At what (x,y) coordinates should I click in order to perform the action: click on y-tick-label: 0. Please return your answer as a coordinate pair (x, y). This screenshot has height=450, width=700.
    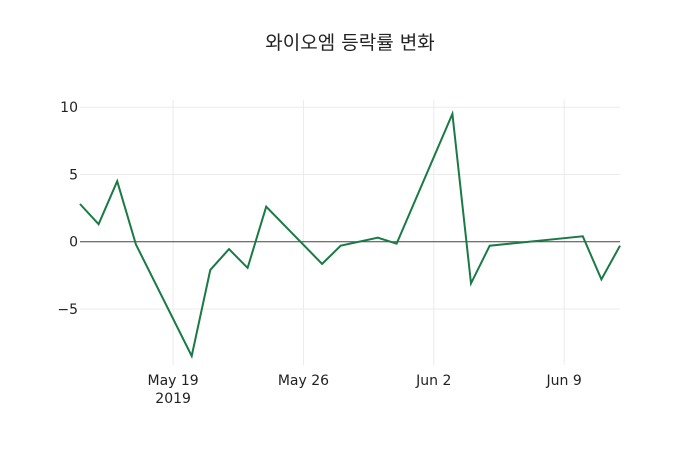
    Looking at the image, I should click on (73, 243).